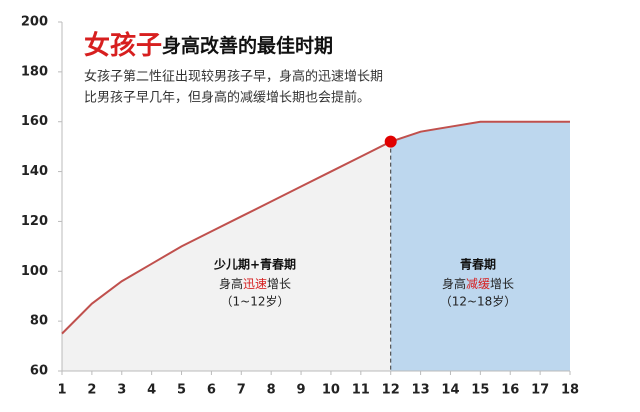 Image resolution: width=640 pixels, height=412 pixels. What do you see at coordinates (233, 77) in the screenshot?
I see `subtitle: 女孩子第二性征出现较男孩子早，身高的迅速增长期` at bounding box center [233, 77].